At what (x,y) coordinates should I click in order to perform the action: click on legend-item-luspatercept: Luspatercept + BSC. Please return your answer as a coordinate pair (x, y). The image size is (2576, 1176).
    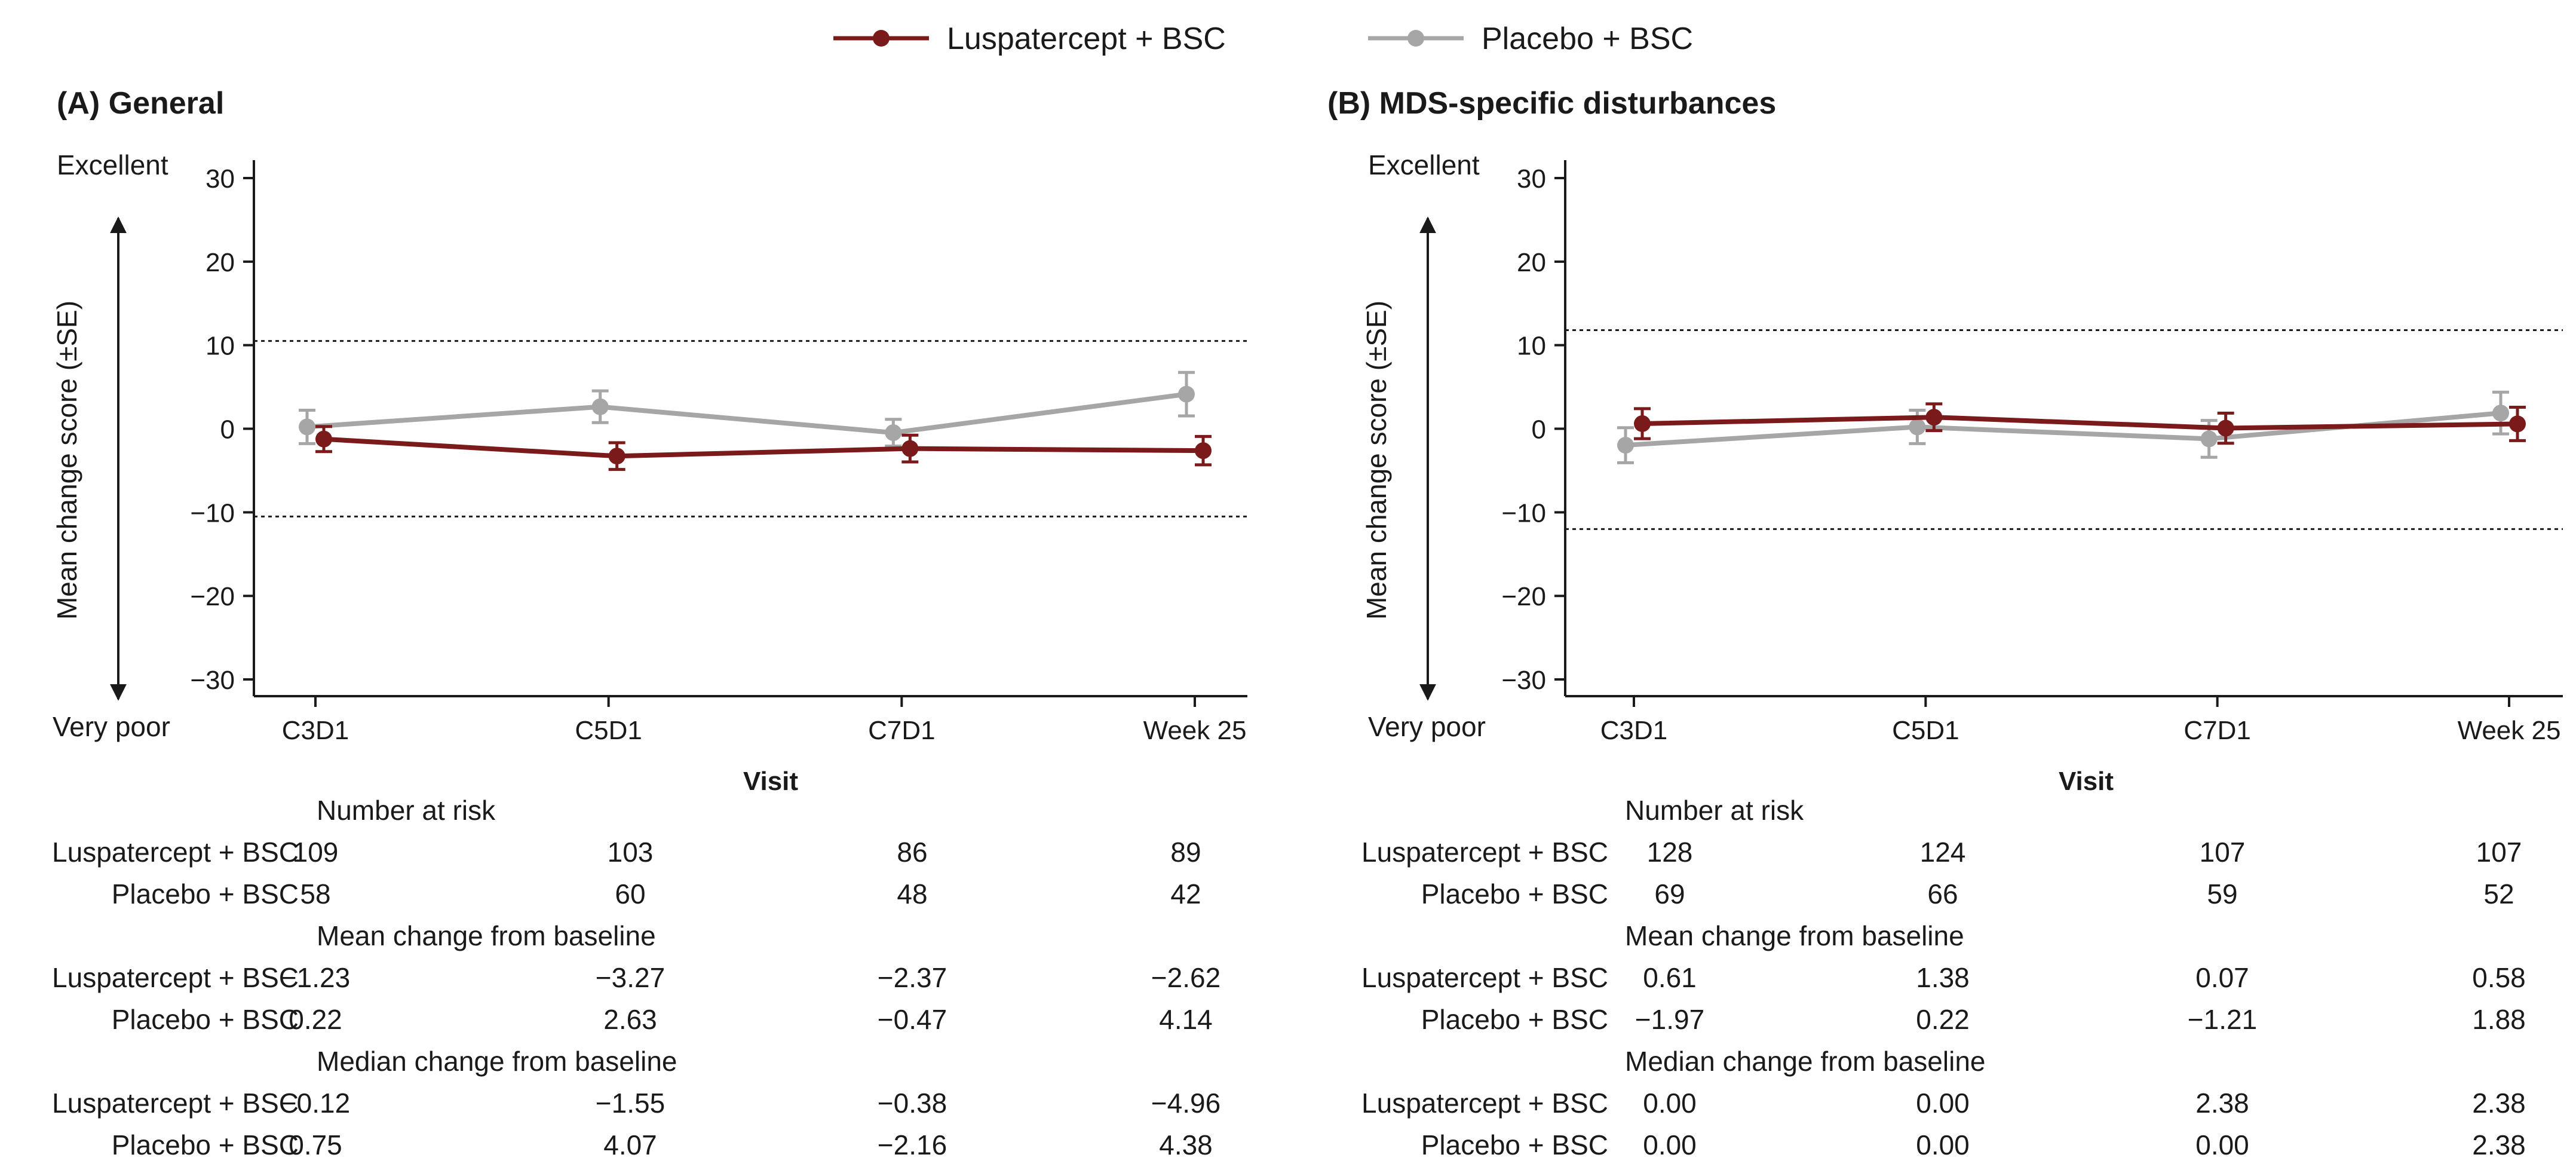
    Looking at the image, I should click on (1029, 39).